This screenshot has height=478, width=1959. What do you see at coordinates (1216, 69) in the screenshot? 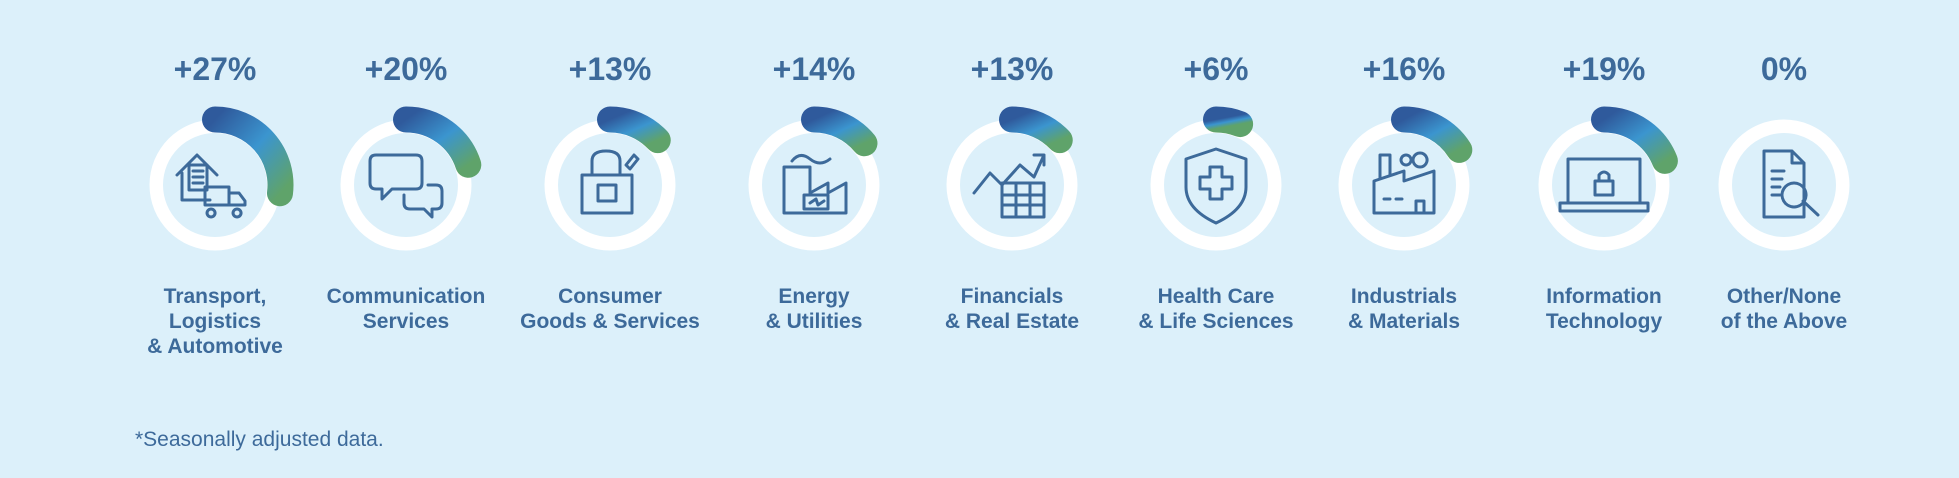
I see `value-label: +6%` at bounding box center [1216, 69].